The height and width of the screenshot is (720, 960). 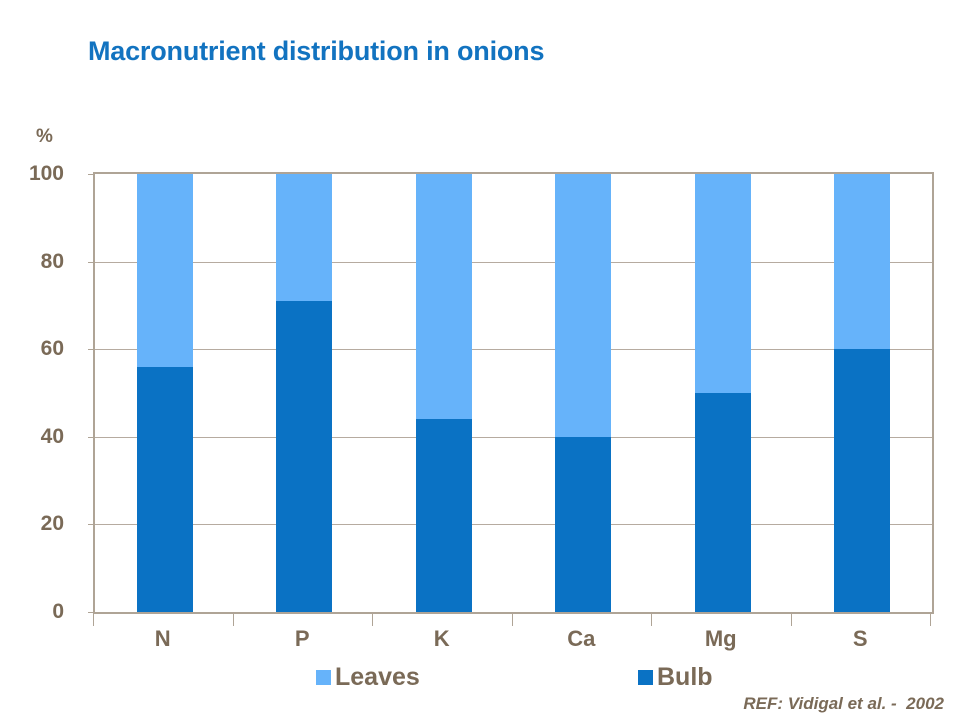 I want to click on y-axis-tick-label: 0, so click(x=58, y=611).